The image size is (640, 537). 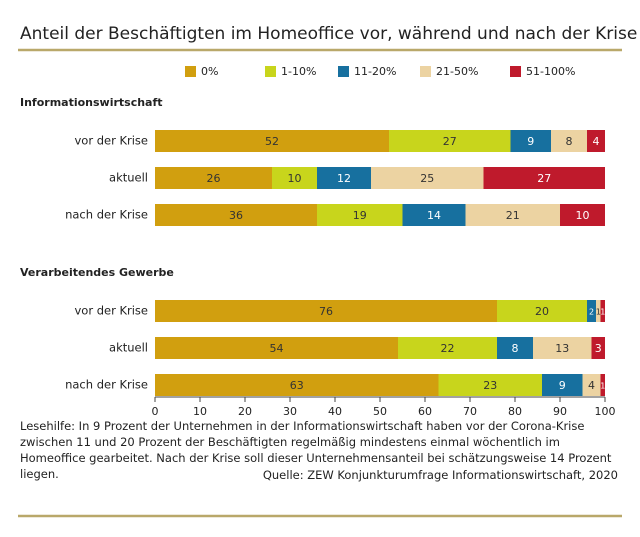 What do you see at coordinates (605, 411) in the screenshot?
I see `x-tick-label: 100` at bounding box center [605, 411].